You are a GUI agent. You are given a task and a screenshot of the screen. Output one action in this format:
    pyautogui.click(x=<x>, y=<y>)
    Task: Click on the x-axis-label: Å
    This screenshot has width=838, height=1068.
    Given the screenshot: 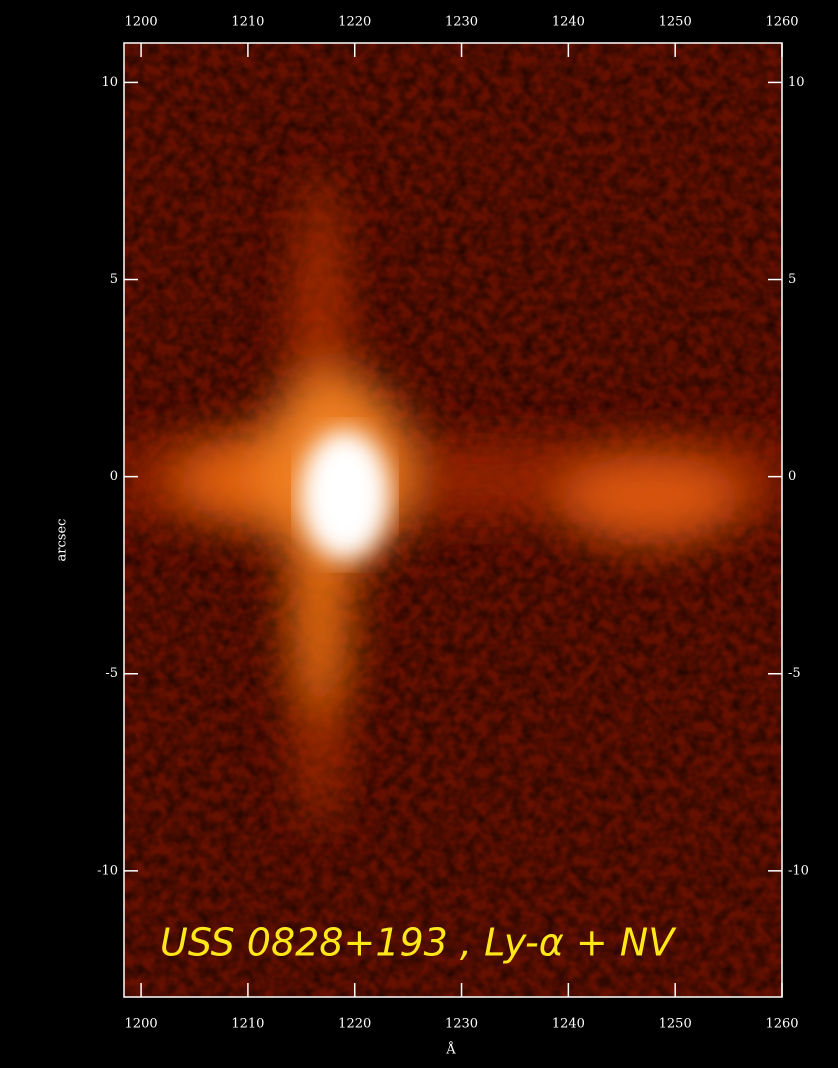 What is the action you would take?
    pyautogui.click(x=450, y=1050)
    